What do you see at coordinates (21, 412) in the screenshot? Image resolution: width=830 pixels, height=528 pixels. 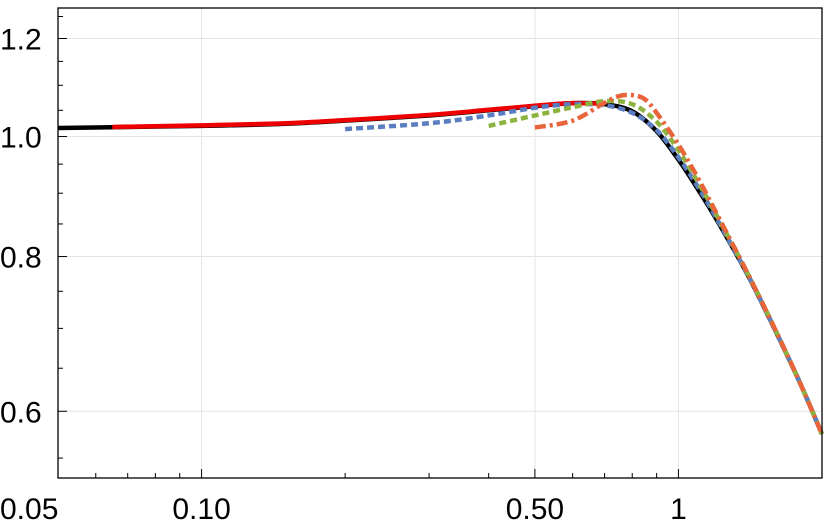 I see `y-tick-label: 0.6` at bounding box center [21, 412].